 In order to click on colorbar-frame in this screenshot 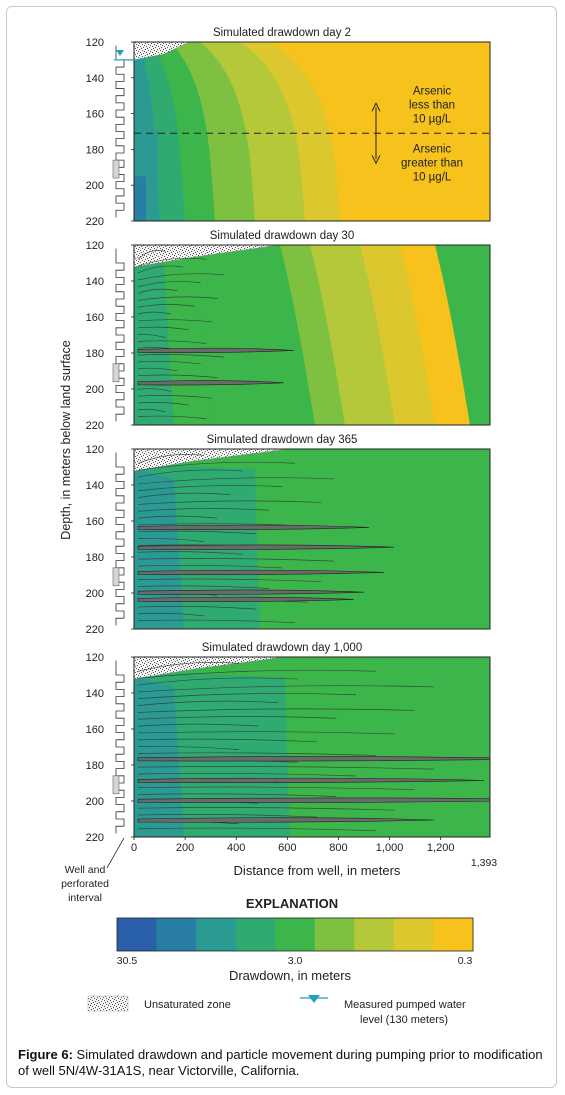, I will do `click(295, 934)`.